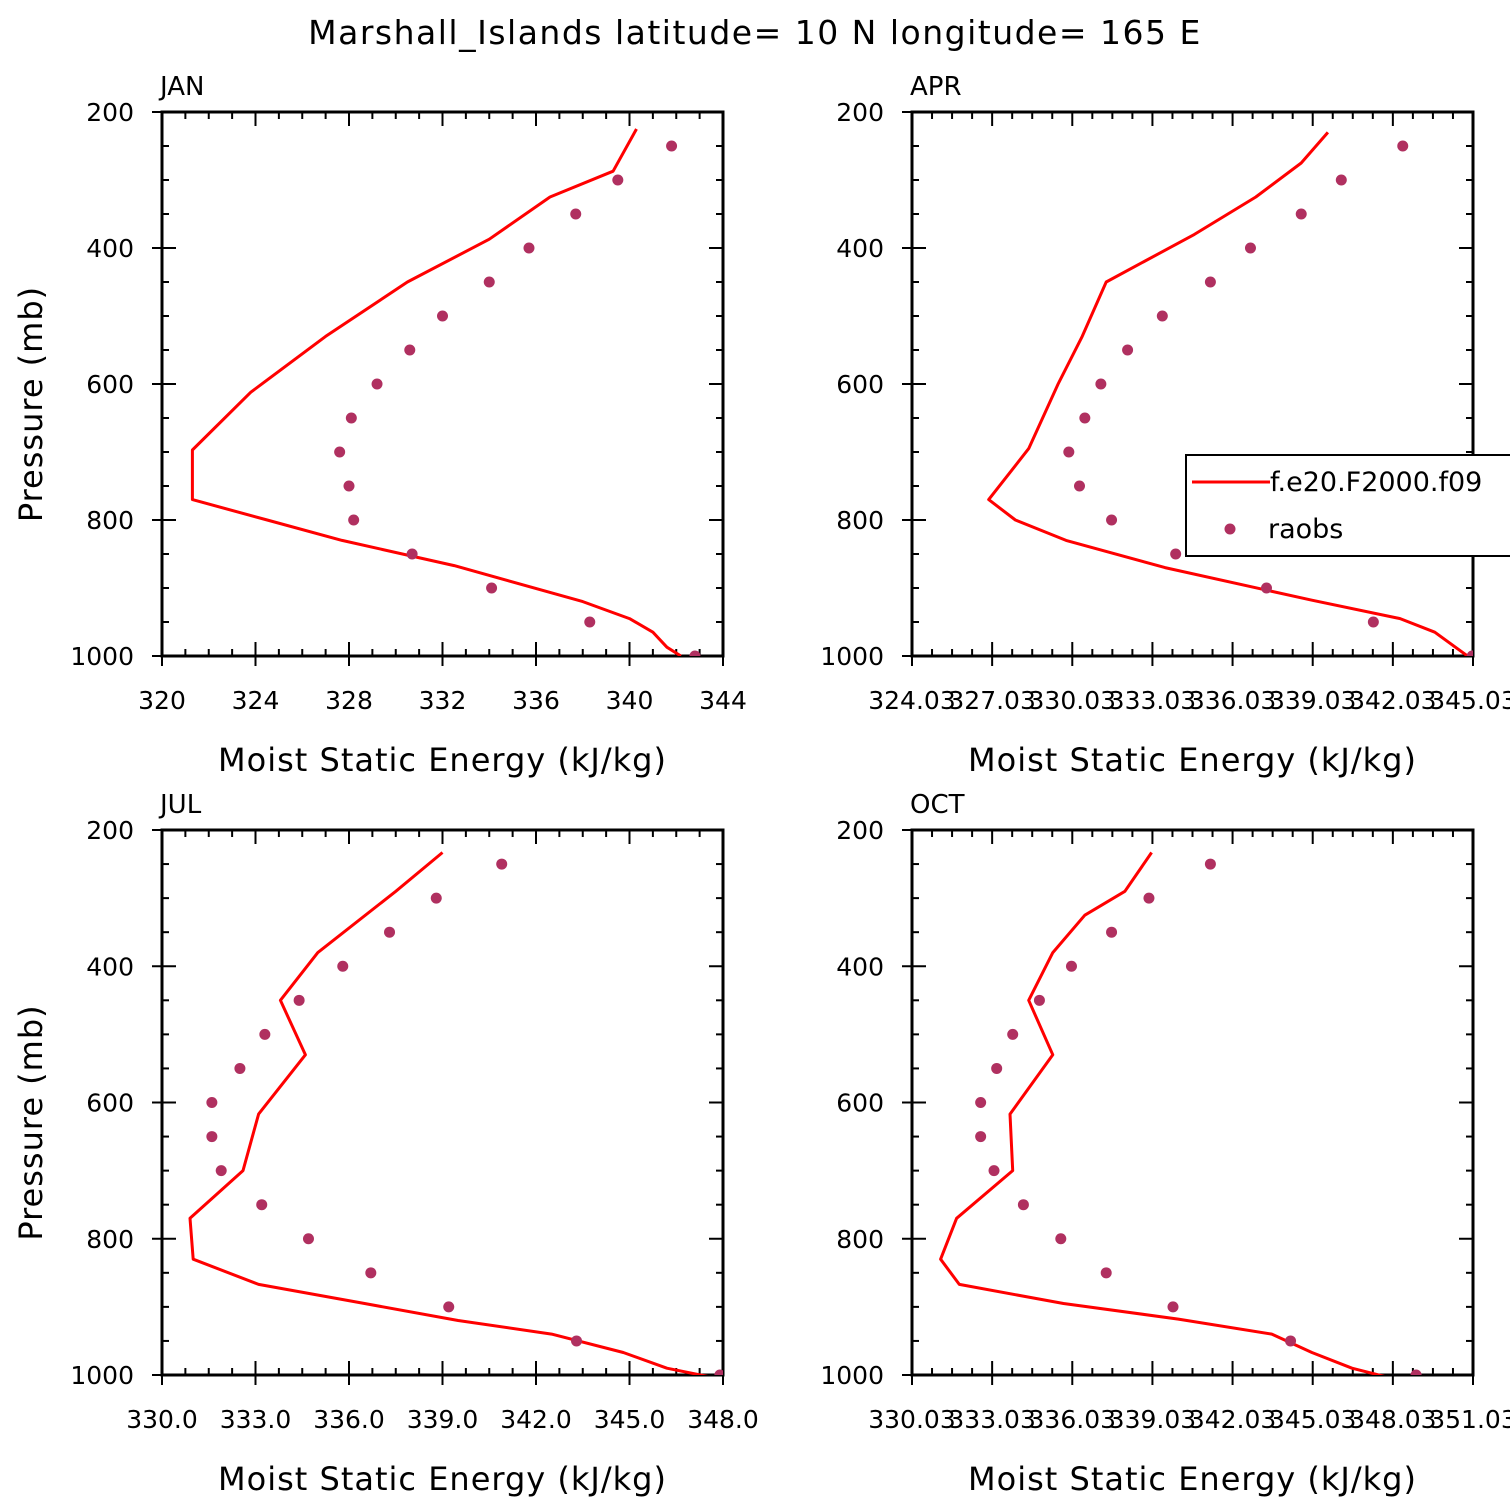 Image resolution: width=1510 pixels, height=1510 pixels. Describe the element at coordinates (991, 700) in the screenshot. I see `x-tick-label: 327.03` at that location.